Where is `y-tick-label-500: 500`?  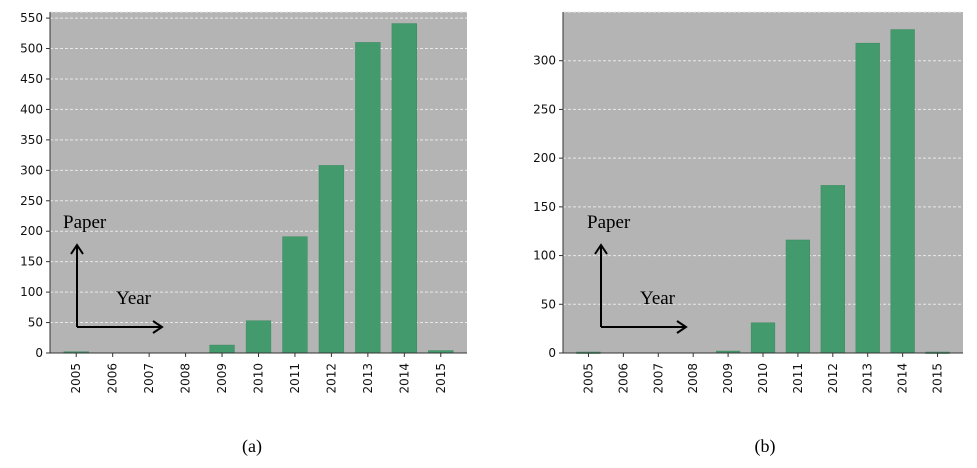 y-tick-label-500: 500 is located at coordinates (31, 49).